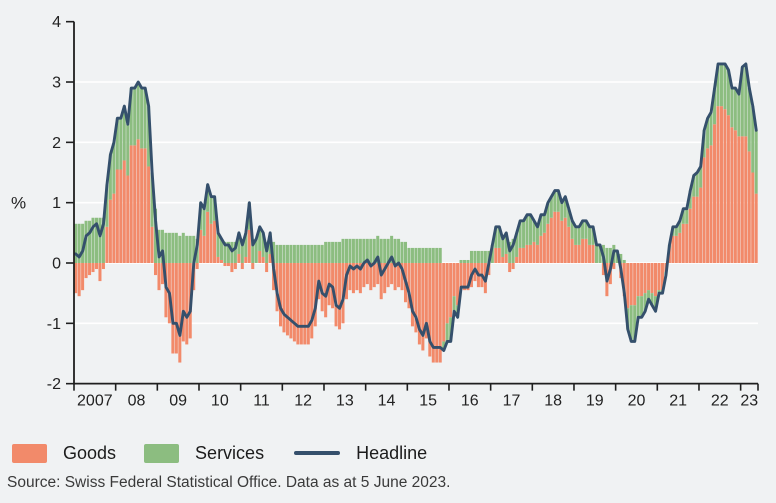  What do you see at coordinates (54, 324) in the screenshot?
I see `y-tick-label: -1` at bounding box center [54, 324].